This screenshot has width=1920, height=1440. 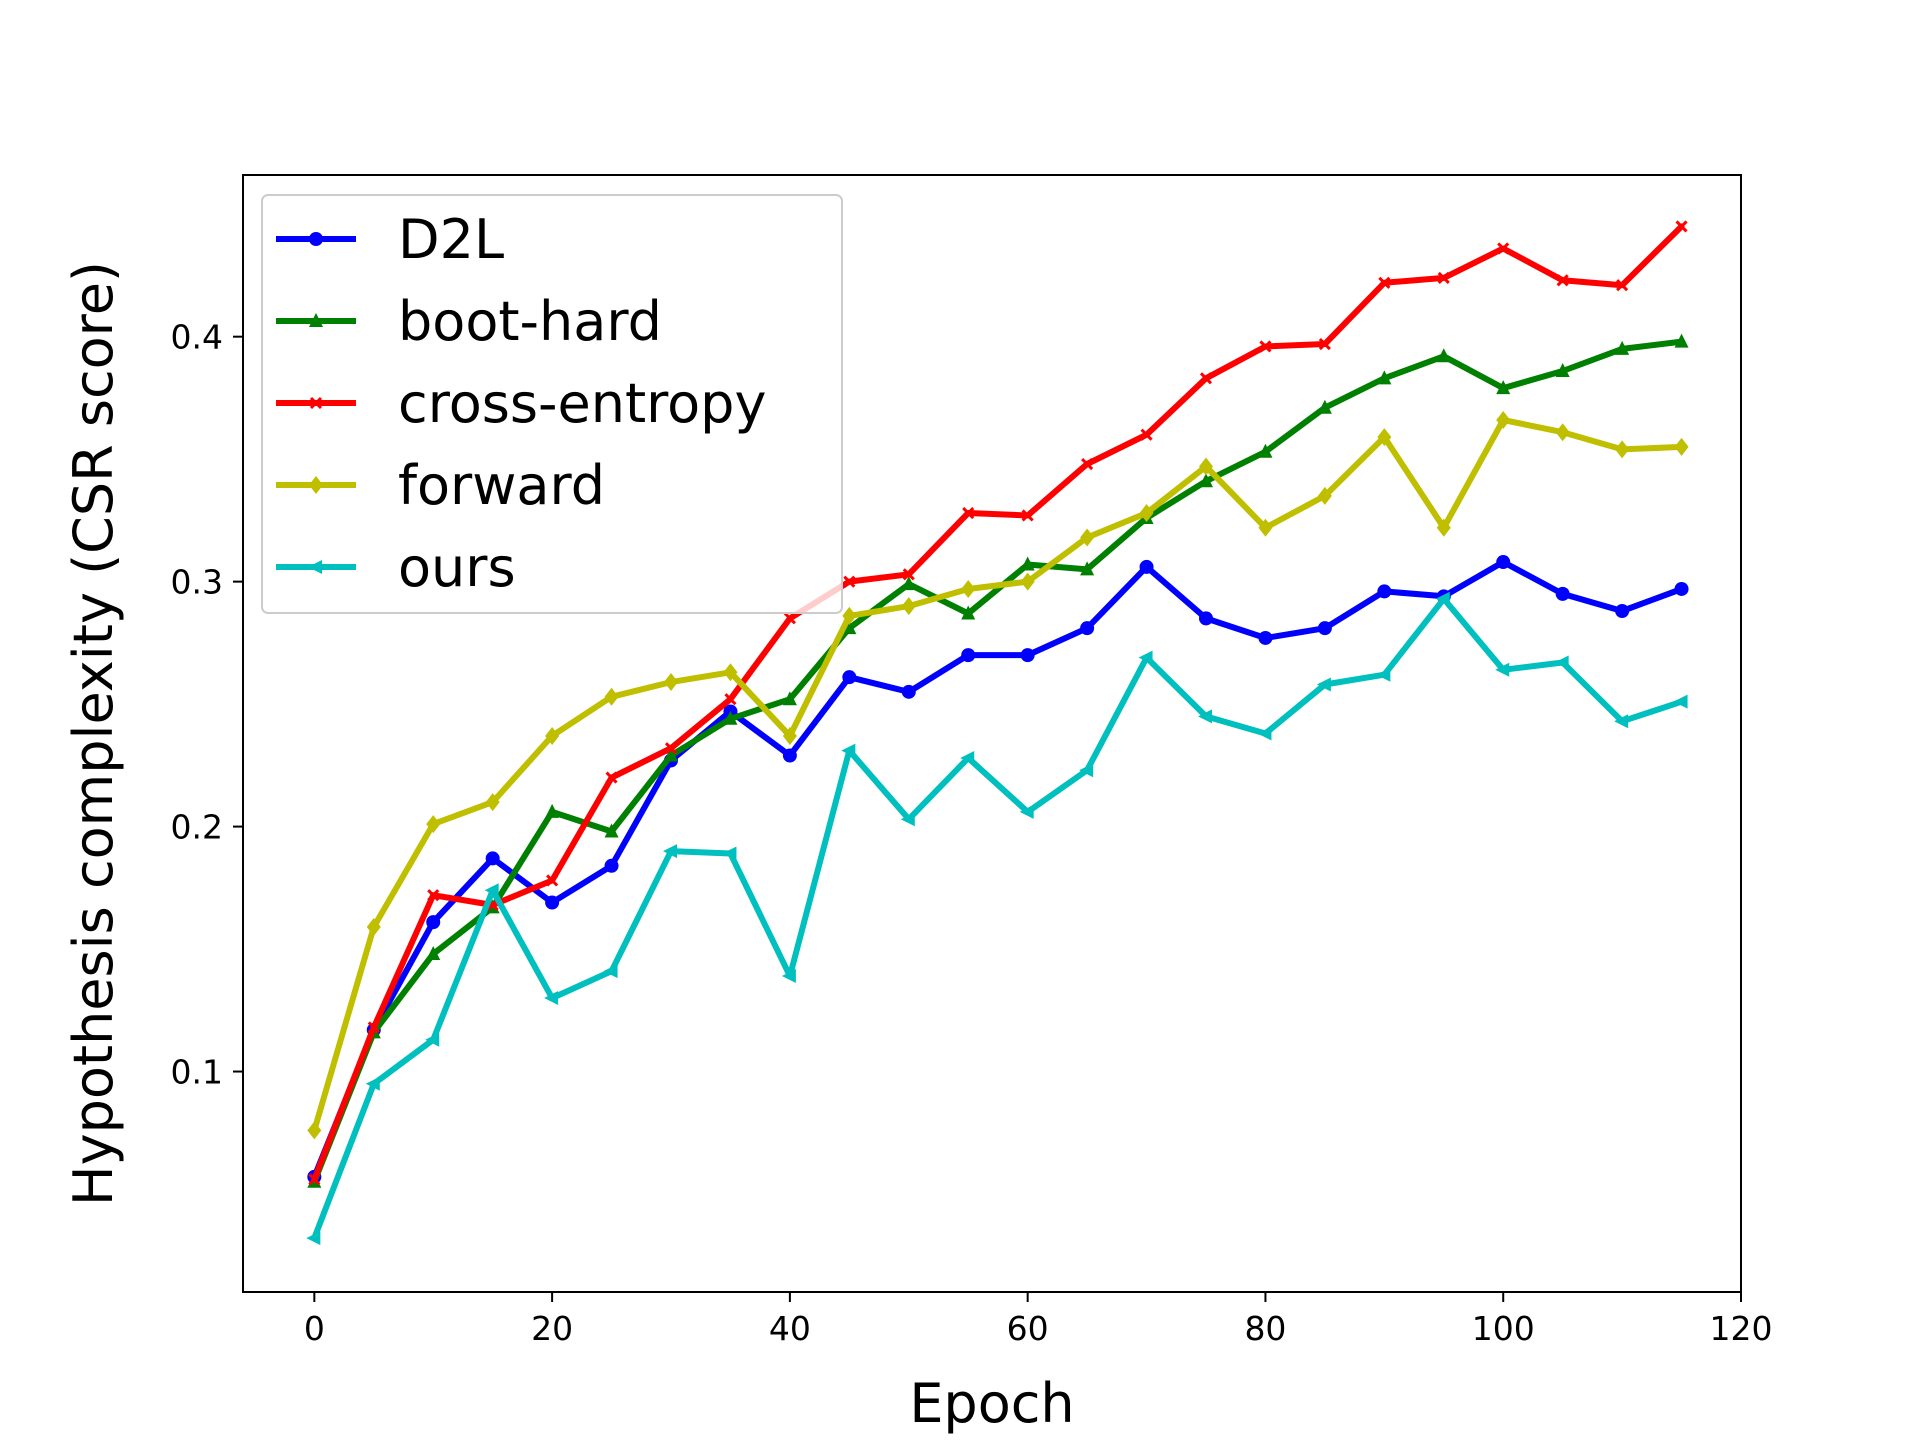 I want to click on x-tick-label: 0, so click(x=314, y=1328).